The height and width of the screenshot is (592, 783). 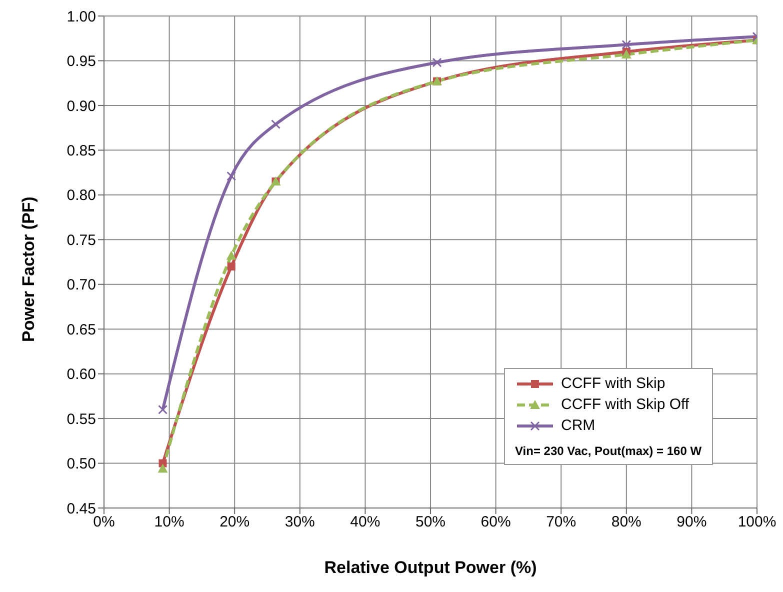 What do you see at coordinates (28, 269) in the screenshot?
I see `y-axis-title: Power Factor (PF)` at bounding box center [28, 269].